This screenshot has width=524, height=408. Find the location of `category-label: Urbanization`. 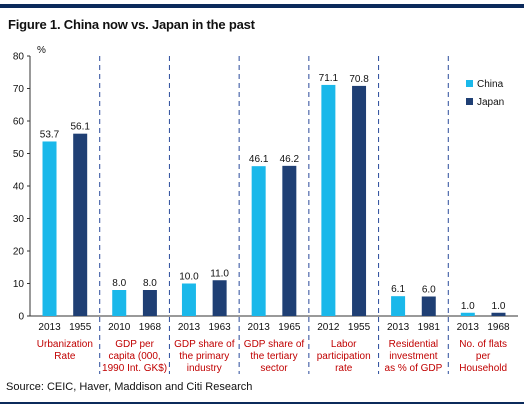

category-label: Urbanization is located at coordinates (65, 344).